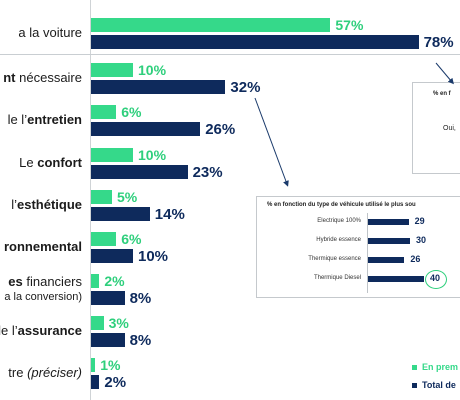  What do you see at coordinates (207, 172) in the screenshot?
I see `data-label-total: 23%` at bounding box center [207, 172].